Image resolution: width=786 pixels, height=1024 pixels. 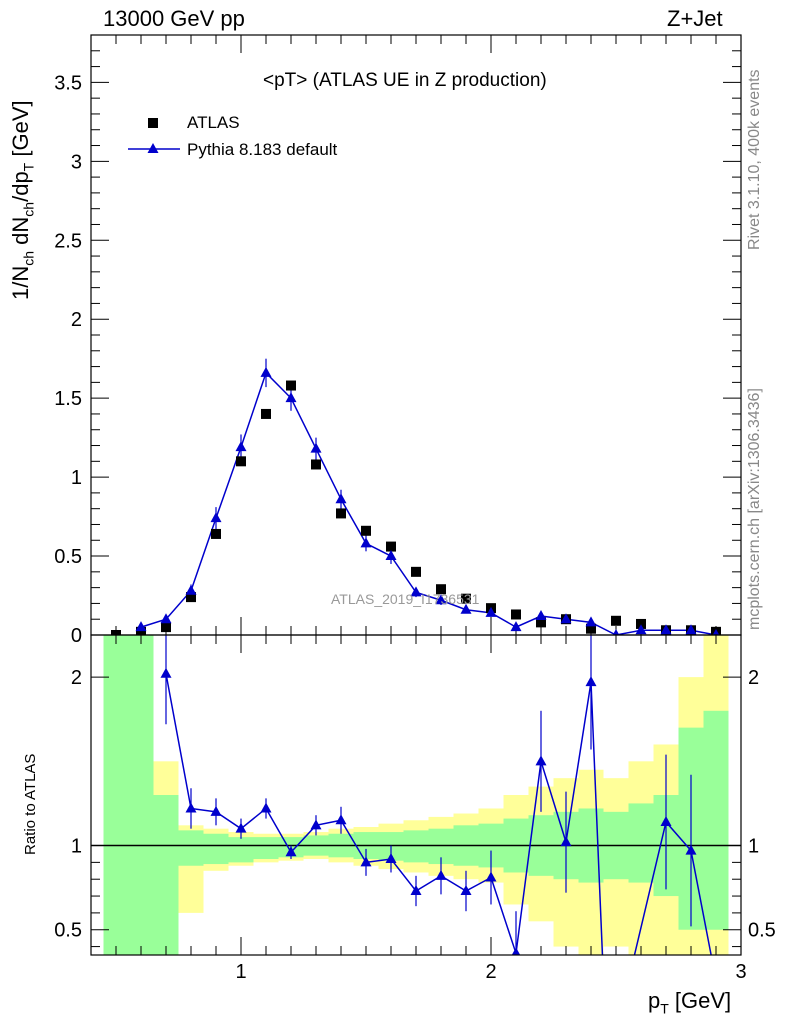 I want to click on ratio-y-tick-label-right: 1, so click(x=753, y=847).